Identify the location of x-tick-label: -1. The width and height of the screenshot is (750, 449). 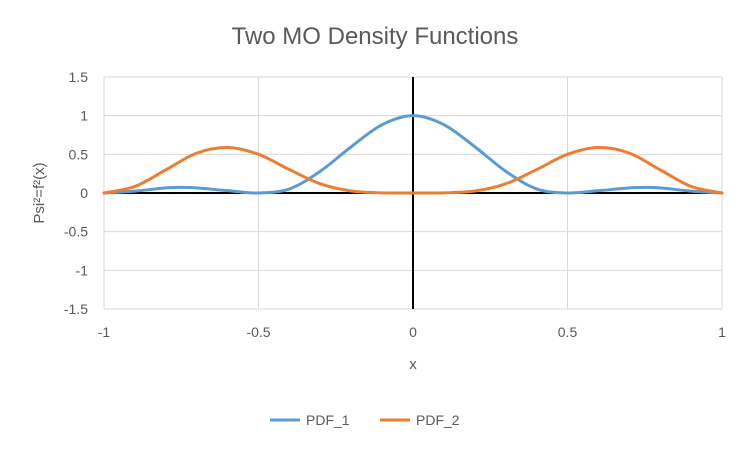
(104, 332).